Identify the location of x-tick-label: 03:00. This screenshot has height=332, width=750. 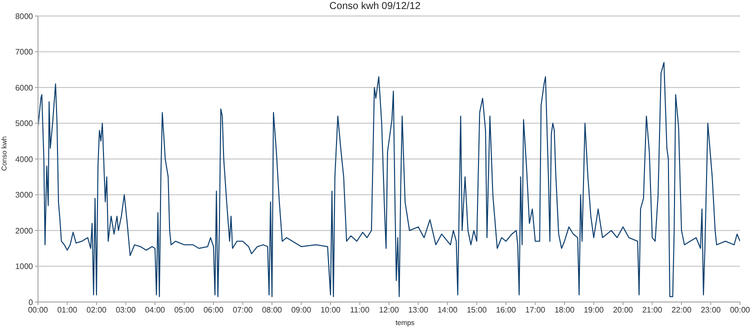
(126, 310).